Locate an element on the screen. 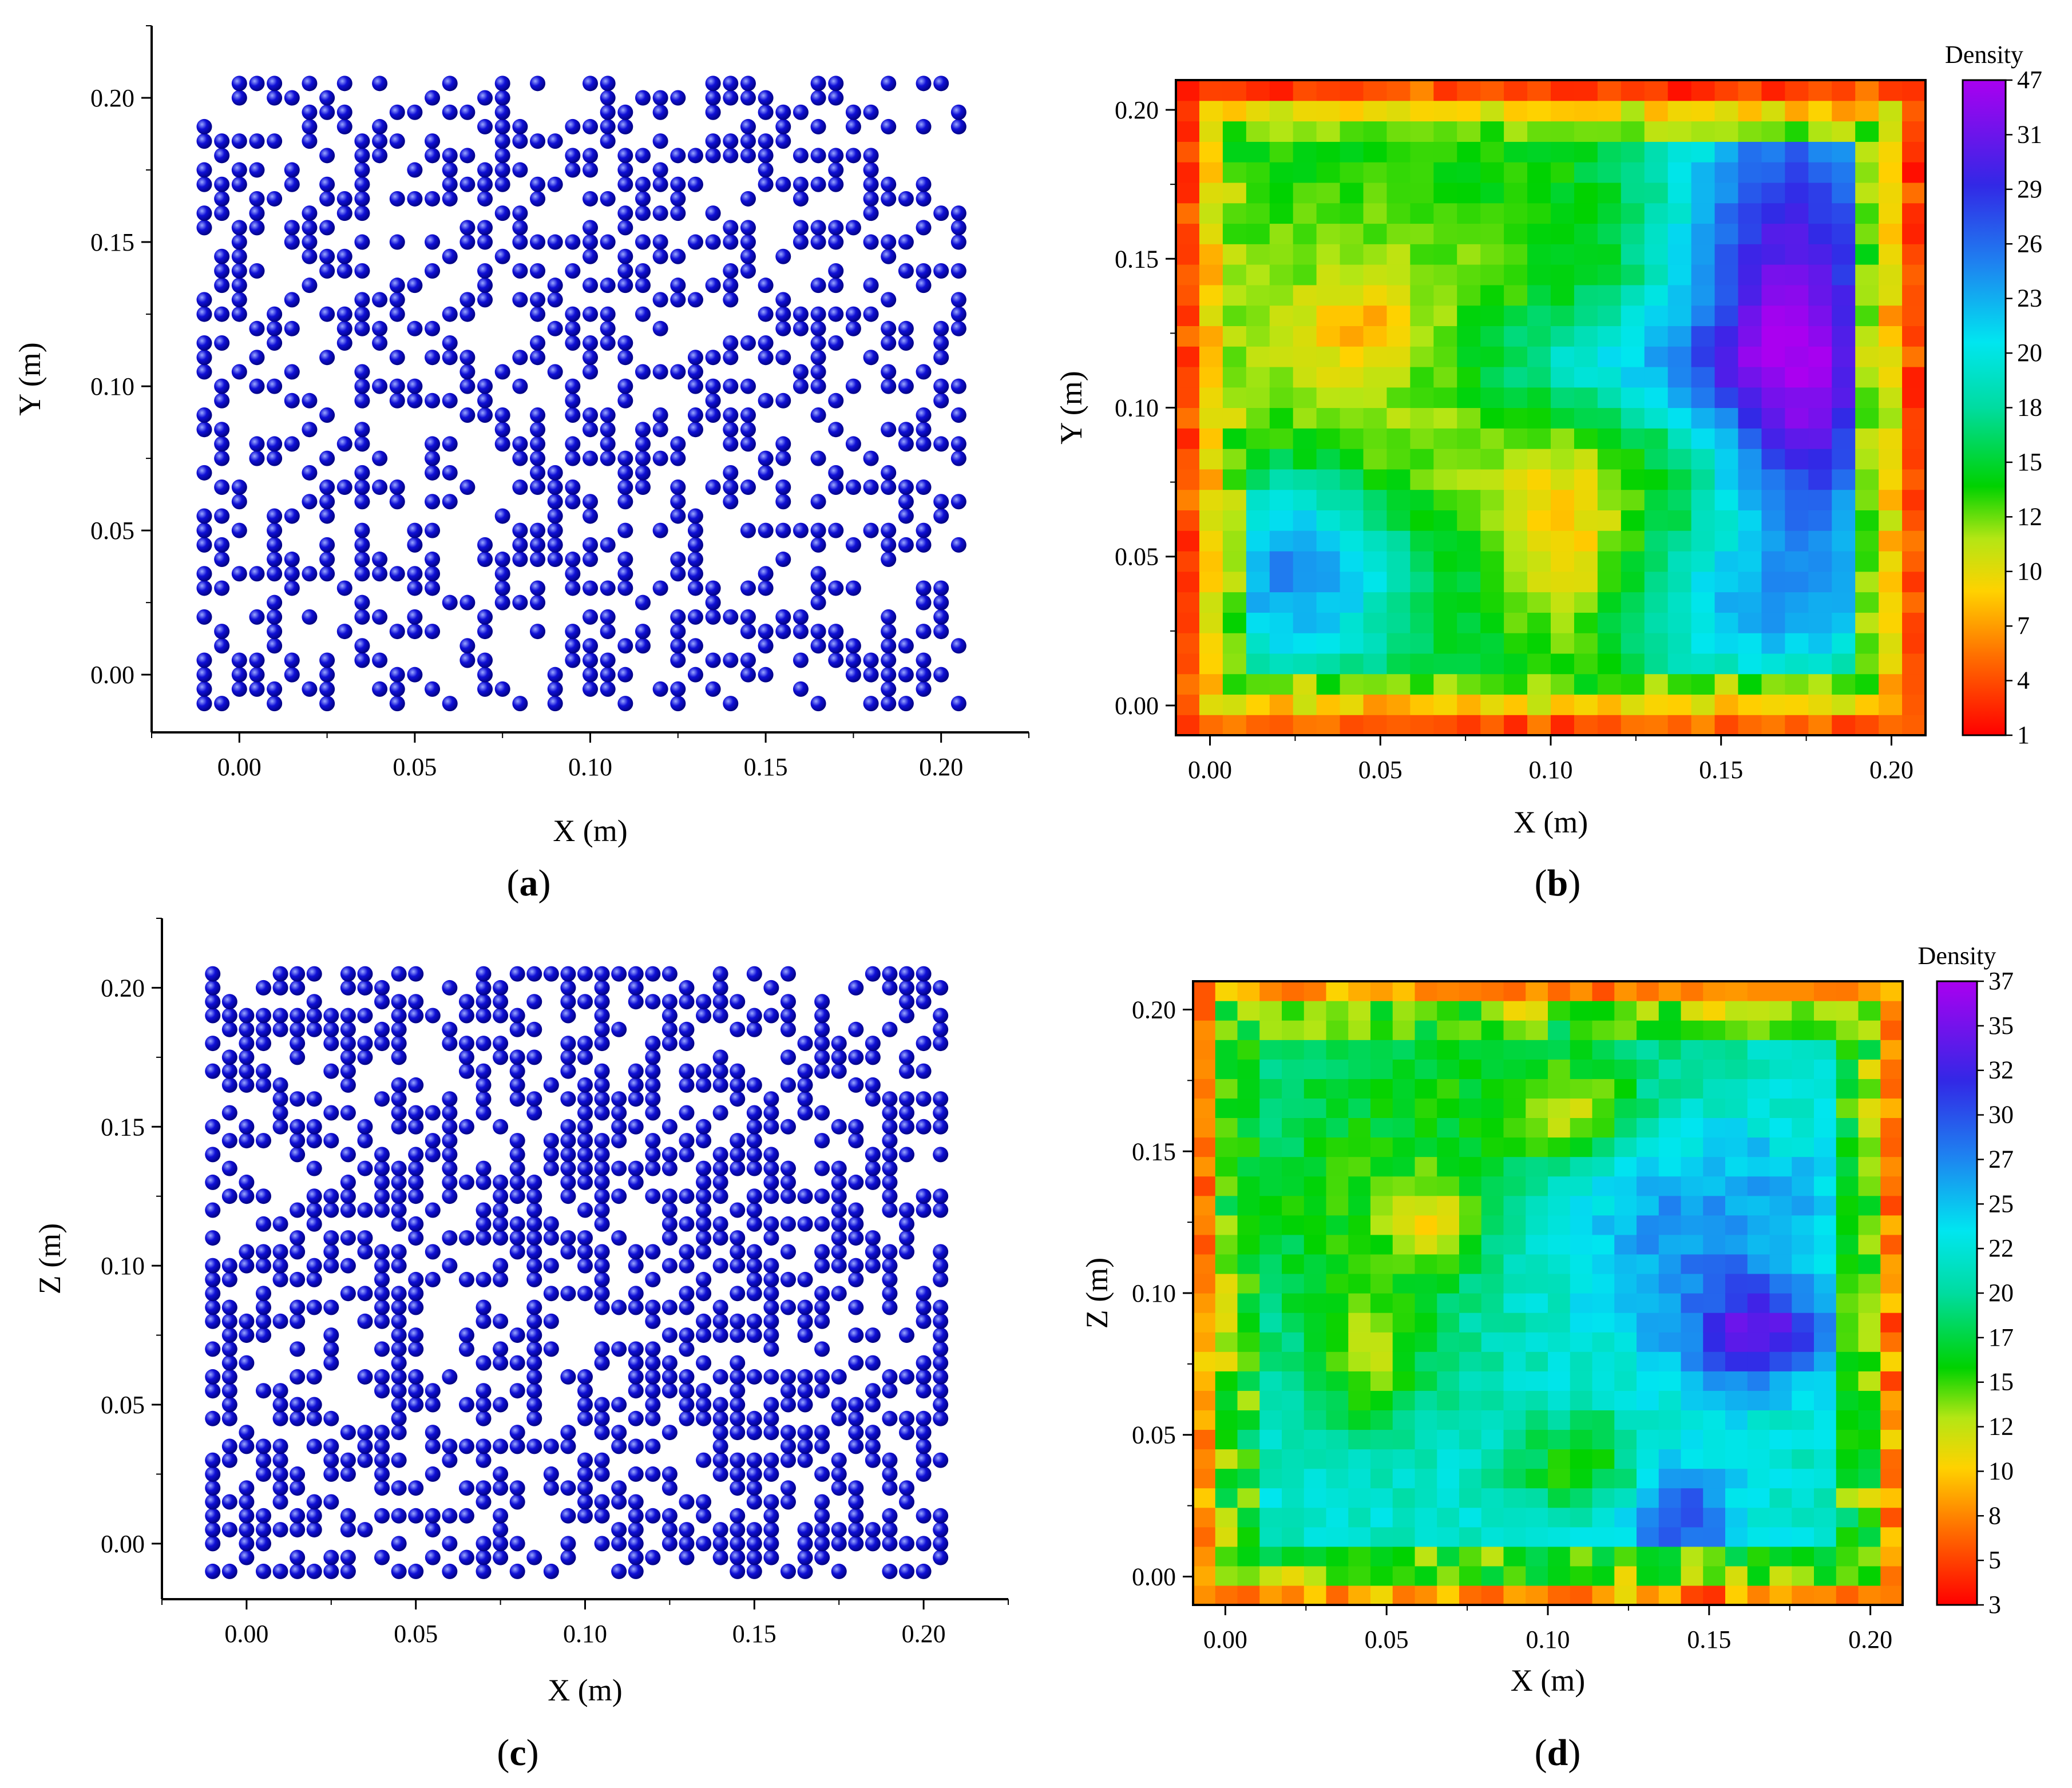 This screenshot has height=1788, width=2072. colorbar-tick-label: 1 is located at coordinates (2023, 735).